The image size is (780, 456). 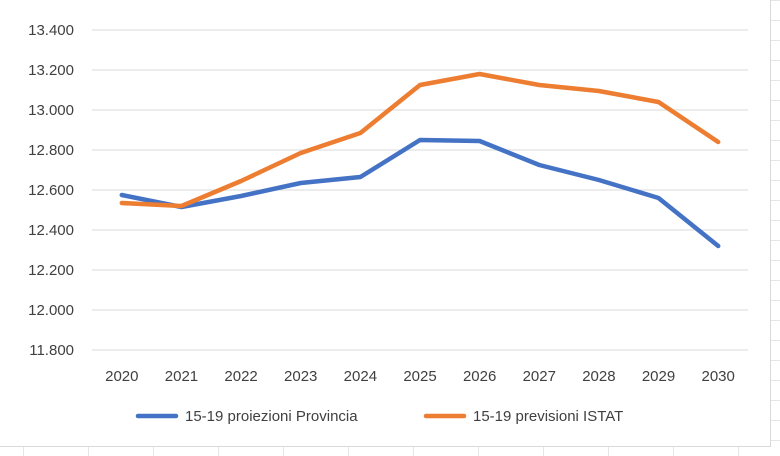 I want to click on x-tick-label: 2023, so click(x=300, y=376).